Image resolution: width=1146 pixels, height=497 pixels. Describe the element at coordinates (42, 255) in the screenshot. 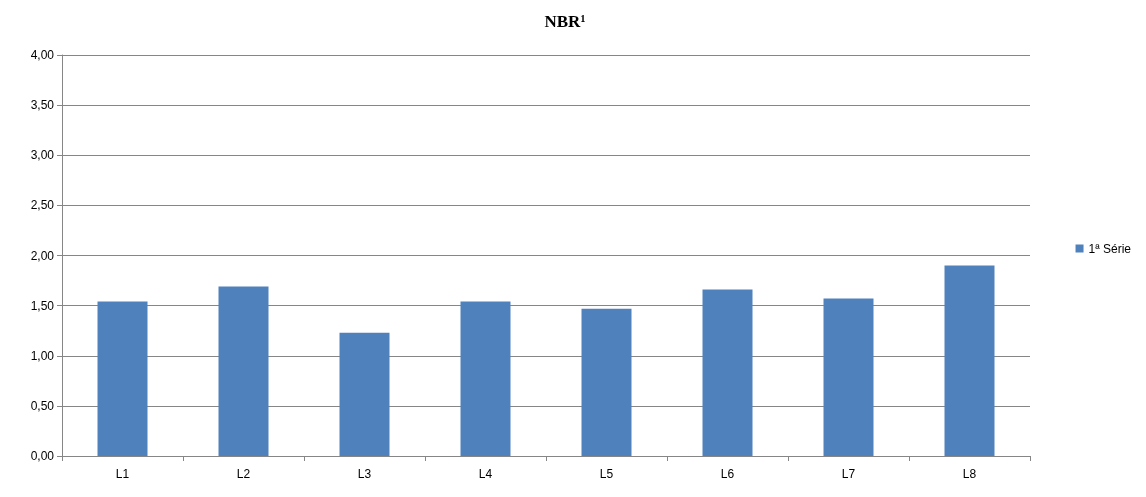

I see `y-tick-label: 2,00` at that location.